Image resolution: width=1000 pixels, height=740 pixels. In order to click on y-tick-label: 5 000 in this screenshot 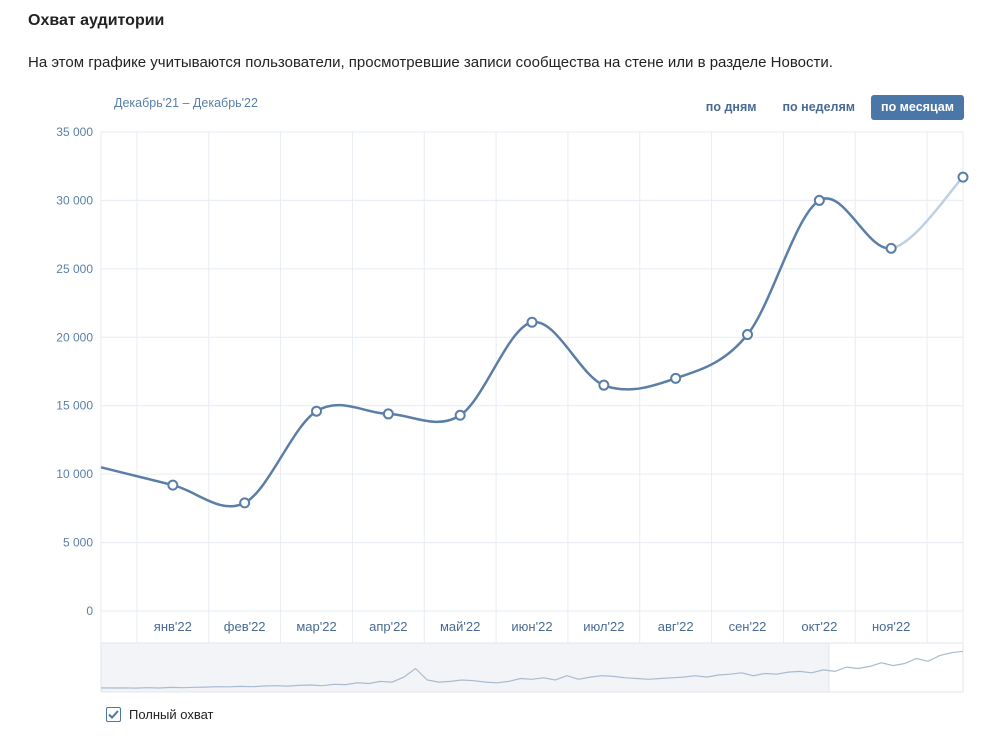, I will do `click(78, 543)`.